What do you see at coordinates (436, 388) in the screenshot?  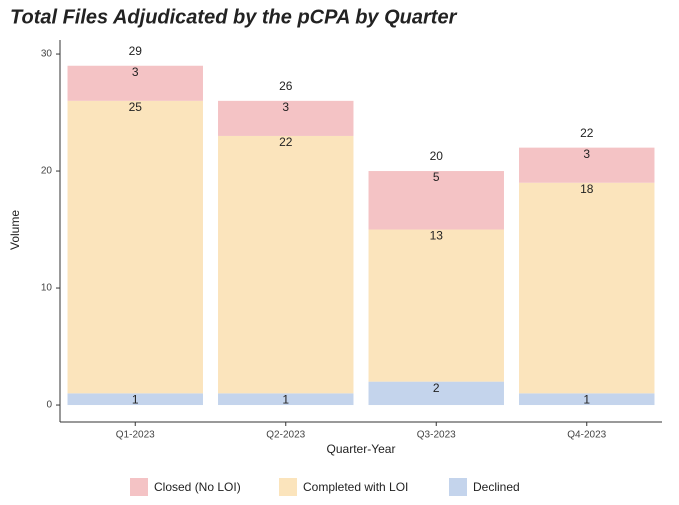 I see `segment-label: 2` at bounding box center [436, 388].